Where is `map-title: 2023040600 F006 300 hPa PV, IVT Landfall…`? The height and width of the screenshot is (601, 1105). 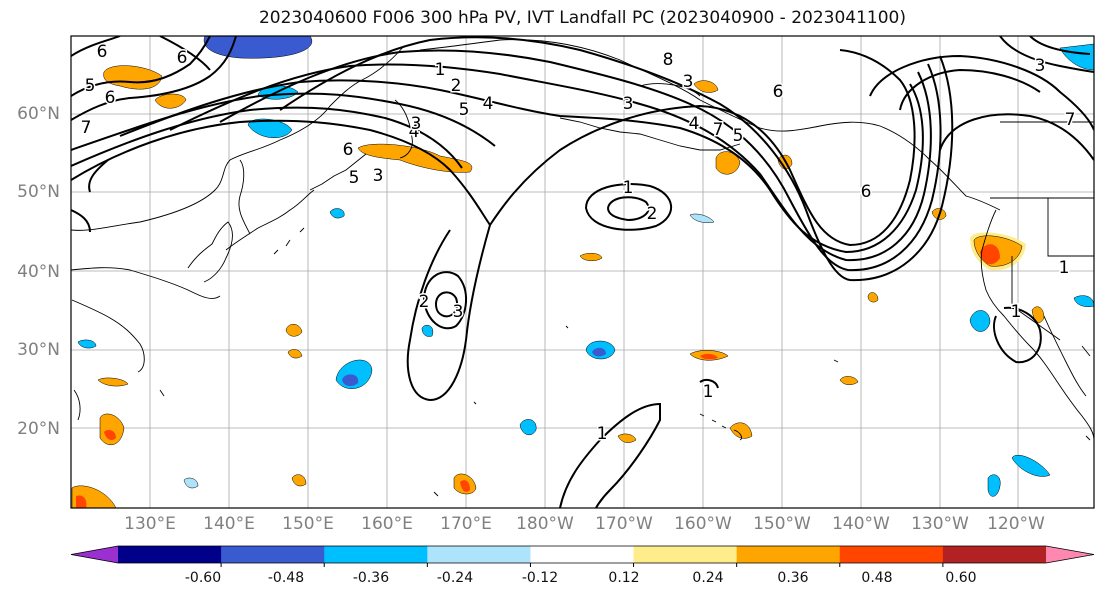 map-title: 2023040600 F006 300 hPa PV, IVT Landfall… is located at coordinates (582, 18).